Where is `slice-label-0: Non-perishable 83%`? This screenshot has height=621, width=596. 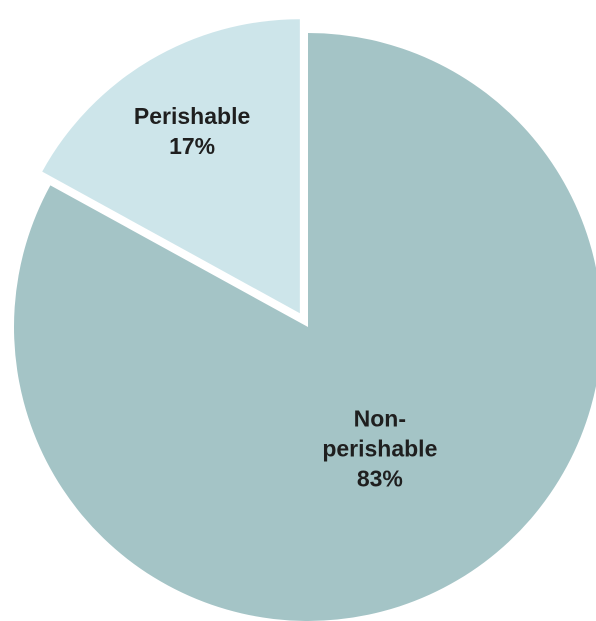 slice-label-0: Non-perishable 83% is located at coordinates (379, 448).